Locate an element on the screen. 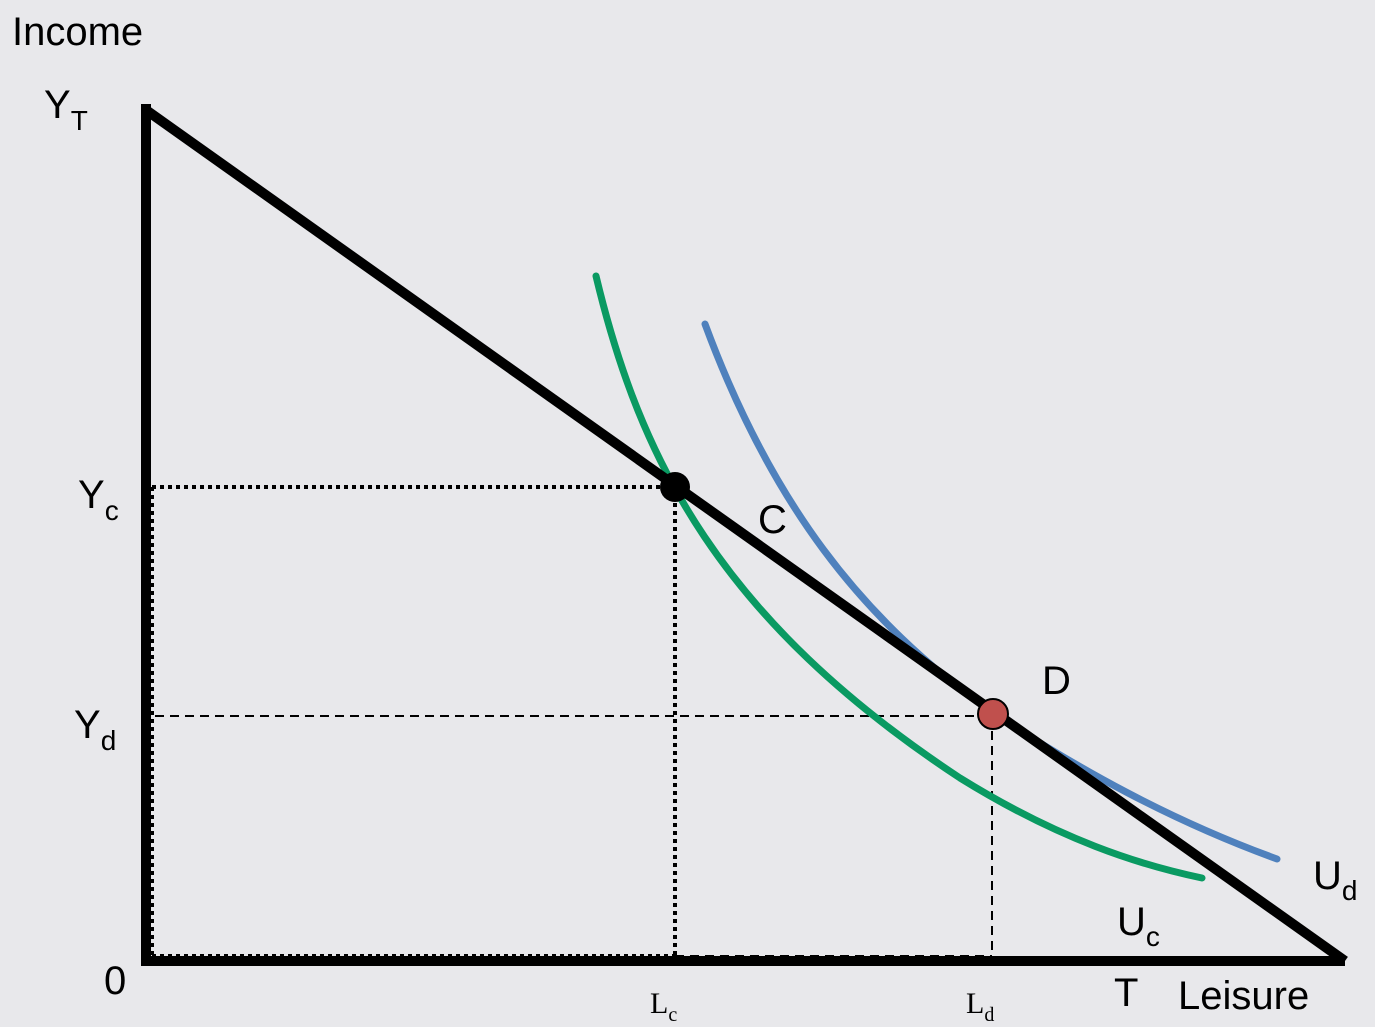 This screenshot has height=1027, width=1375. y-tick-yd: Yd is located at coordinates (95, 729).